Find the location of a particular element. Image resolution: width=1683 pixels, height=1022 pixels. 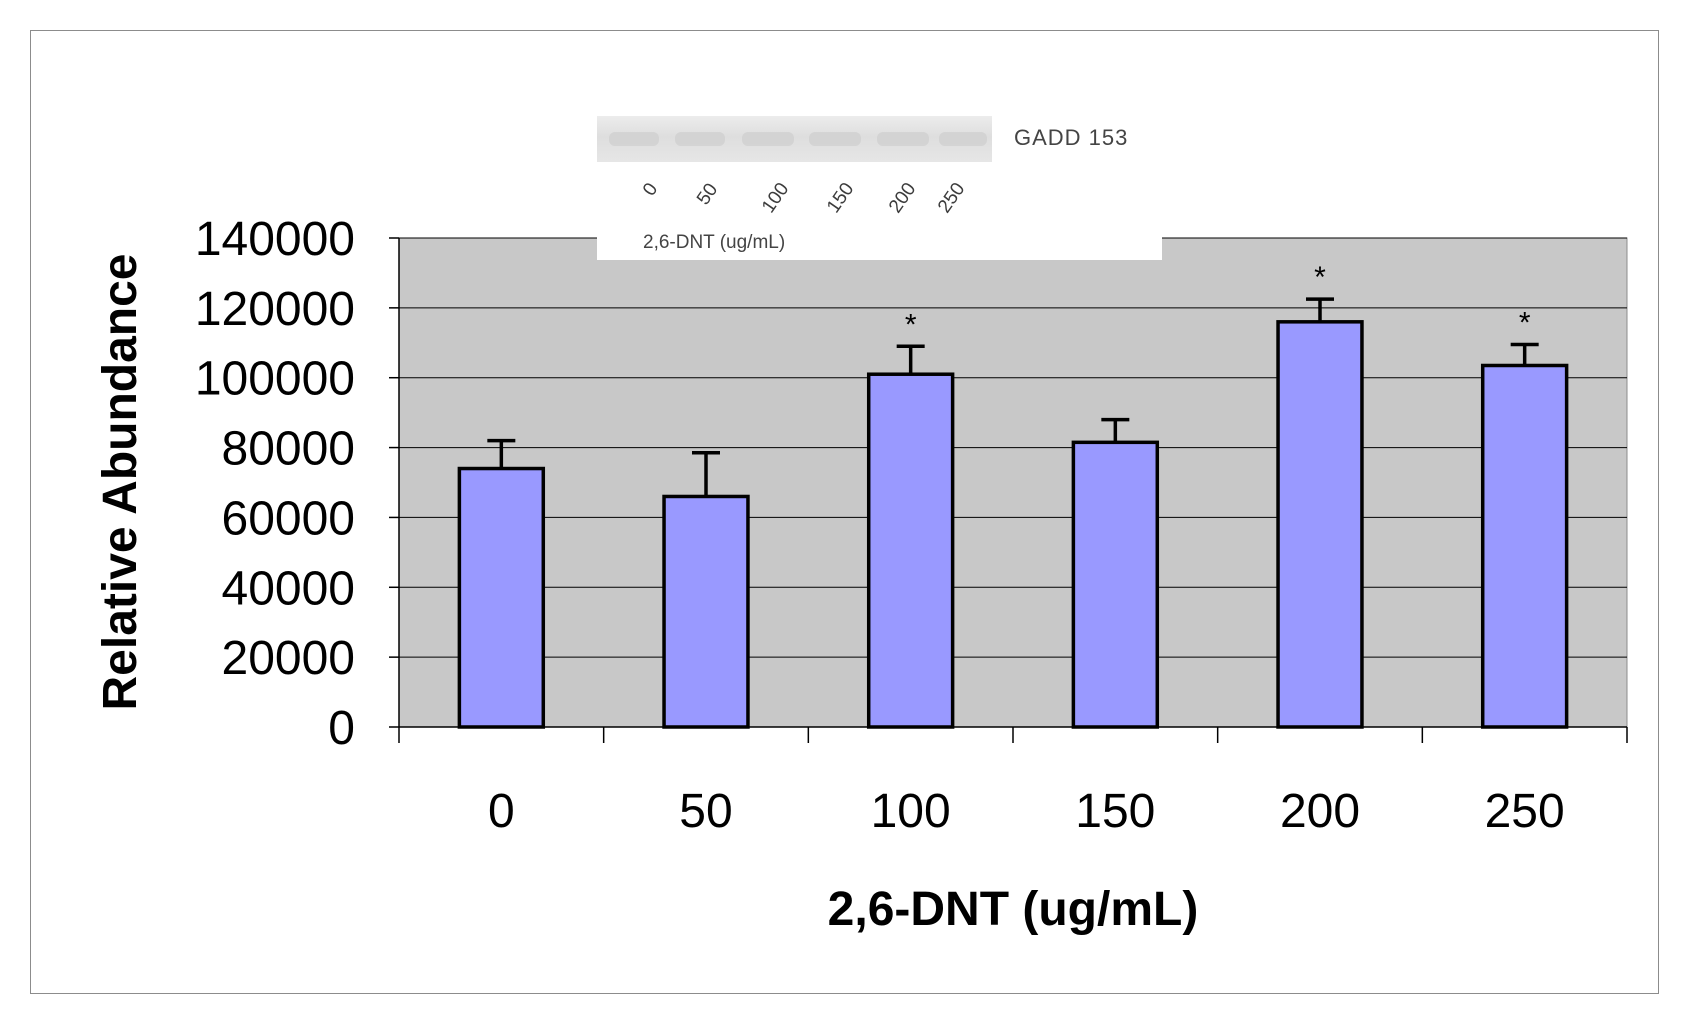

y-tick-label: 80000 is located at coordinates (288, 449).